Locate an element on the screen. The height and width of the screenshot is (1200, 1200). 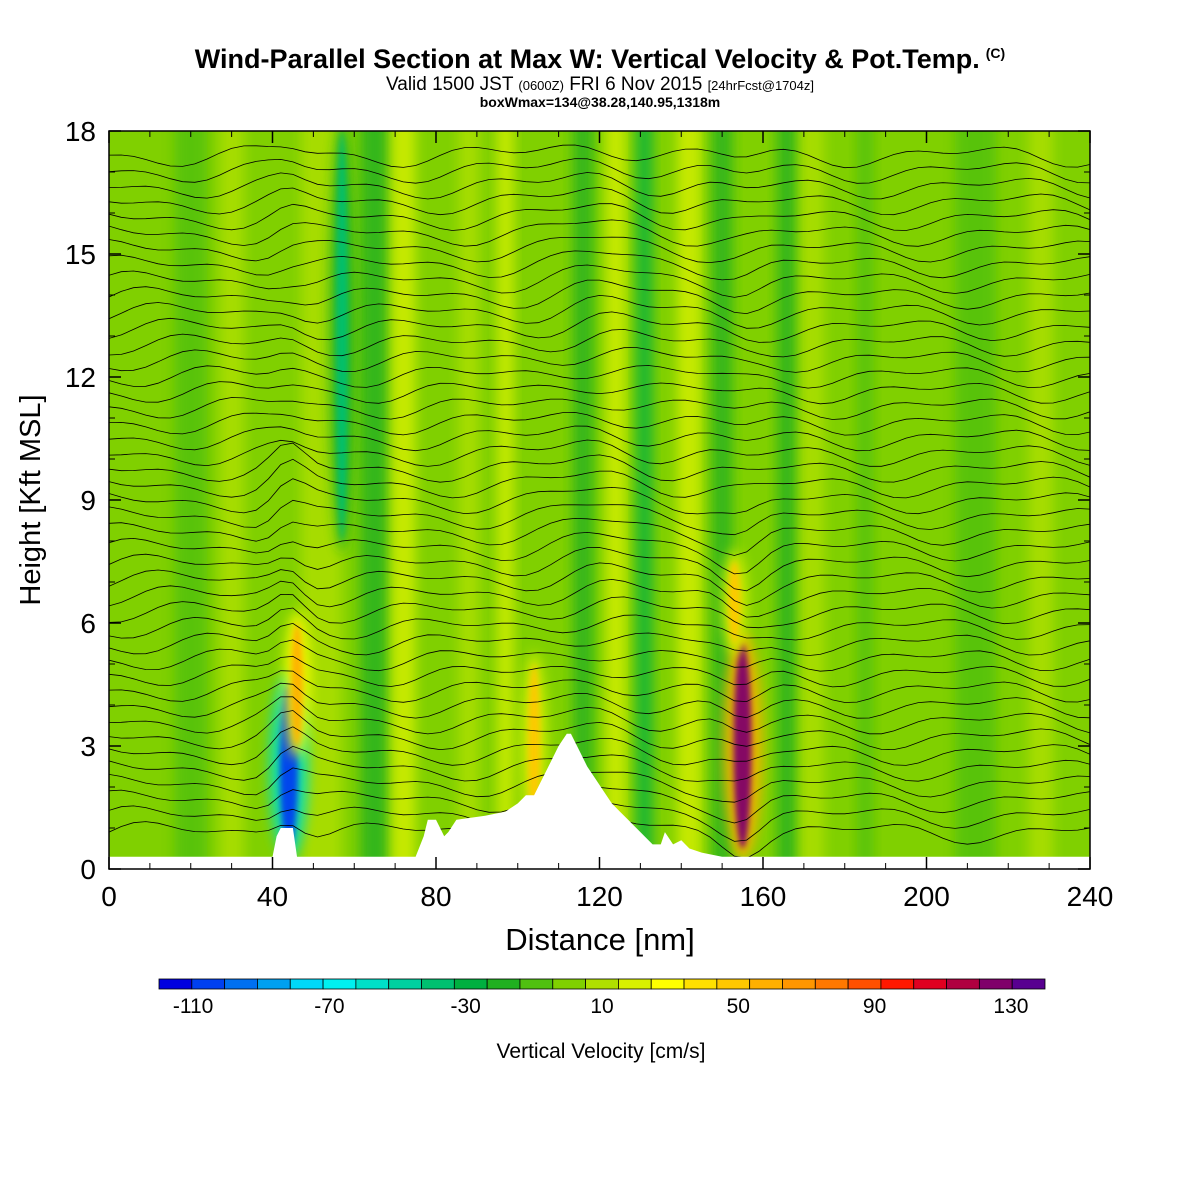
colorbar: -110 -70 -30 10 50 90 130 is located at coordinates (602, 998).